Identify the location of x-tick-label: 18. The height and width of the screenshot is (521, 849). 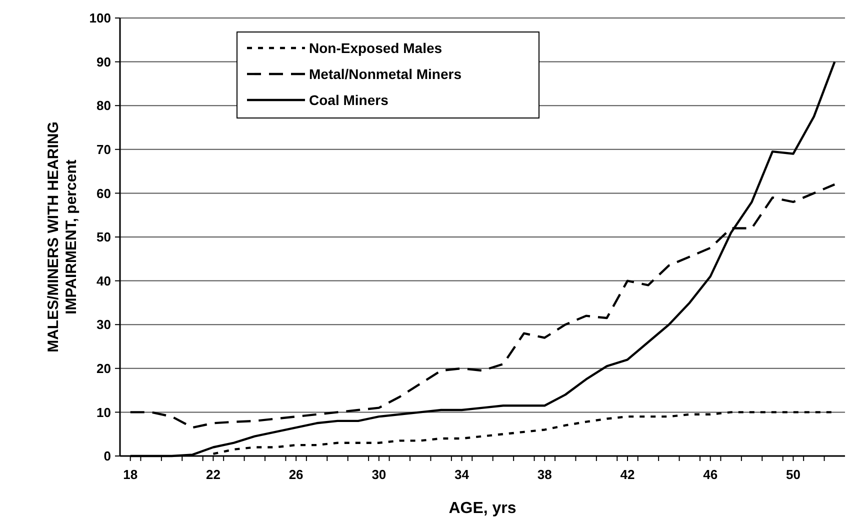
(130, 474).